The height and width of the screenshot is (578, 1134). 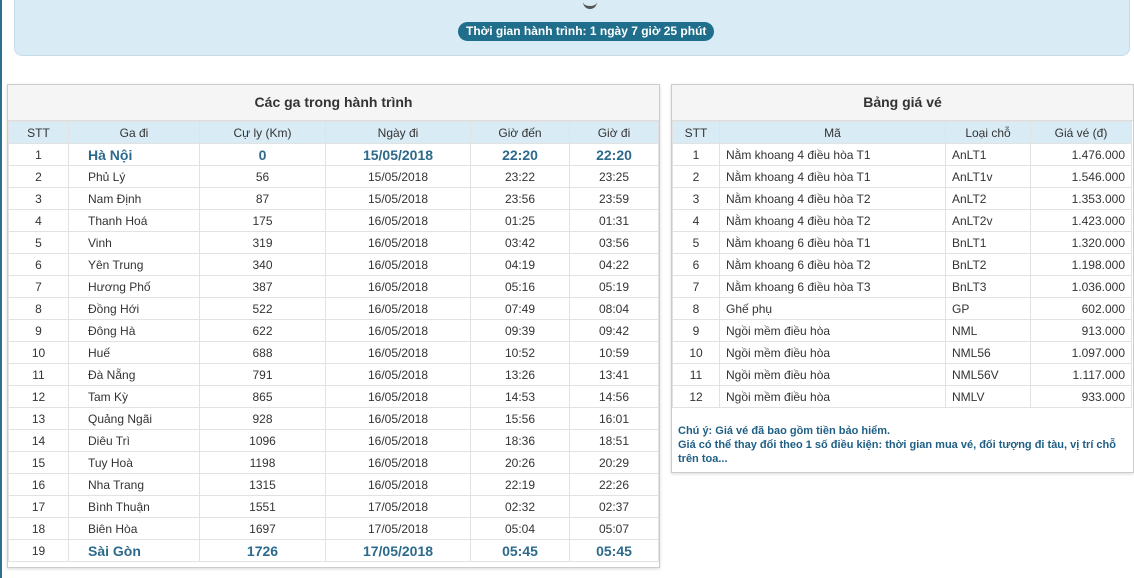 I want to click on price-row: 11 Ngồi mềm điều hòa NML56V 1.117.000, so click(x=902, y=374).